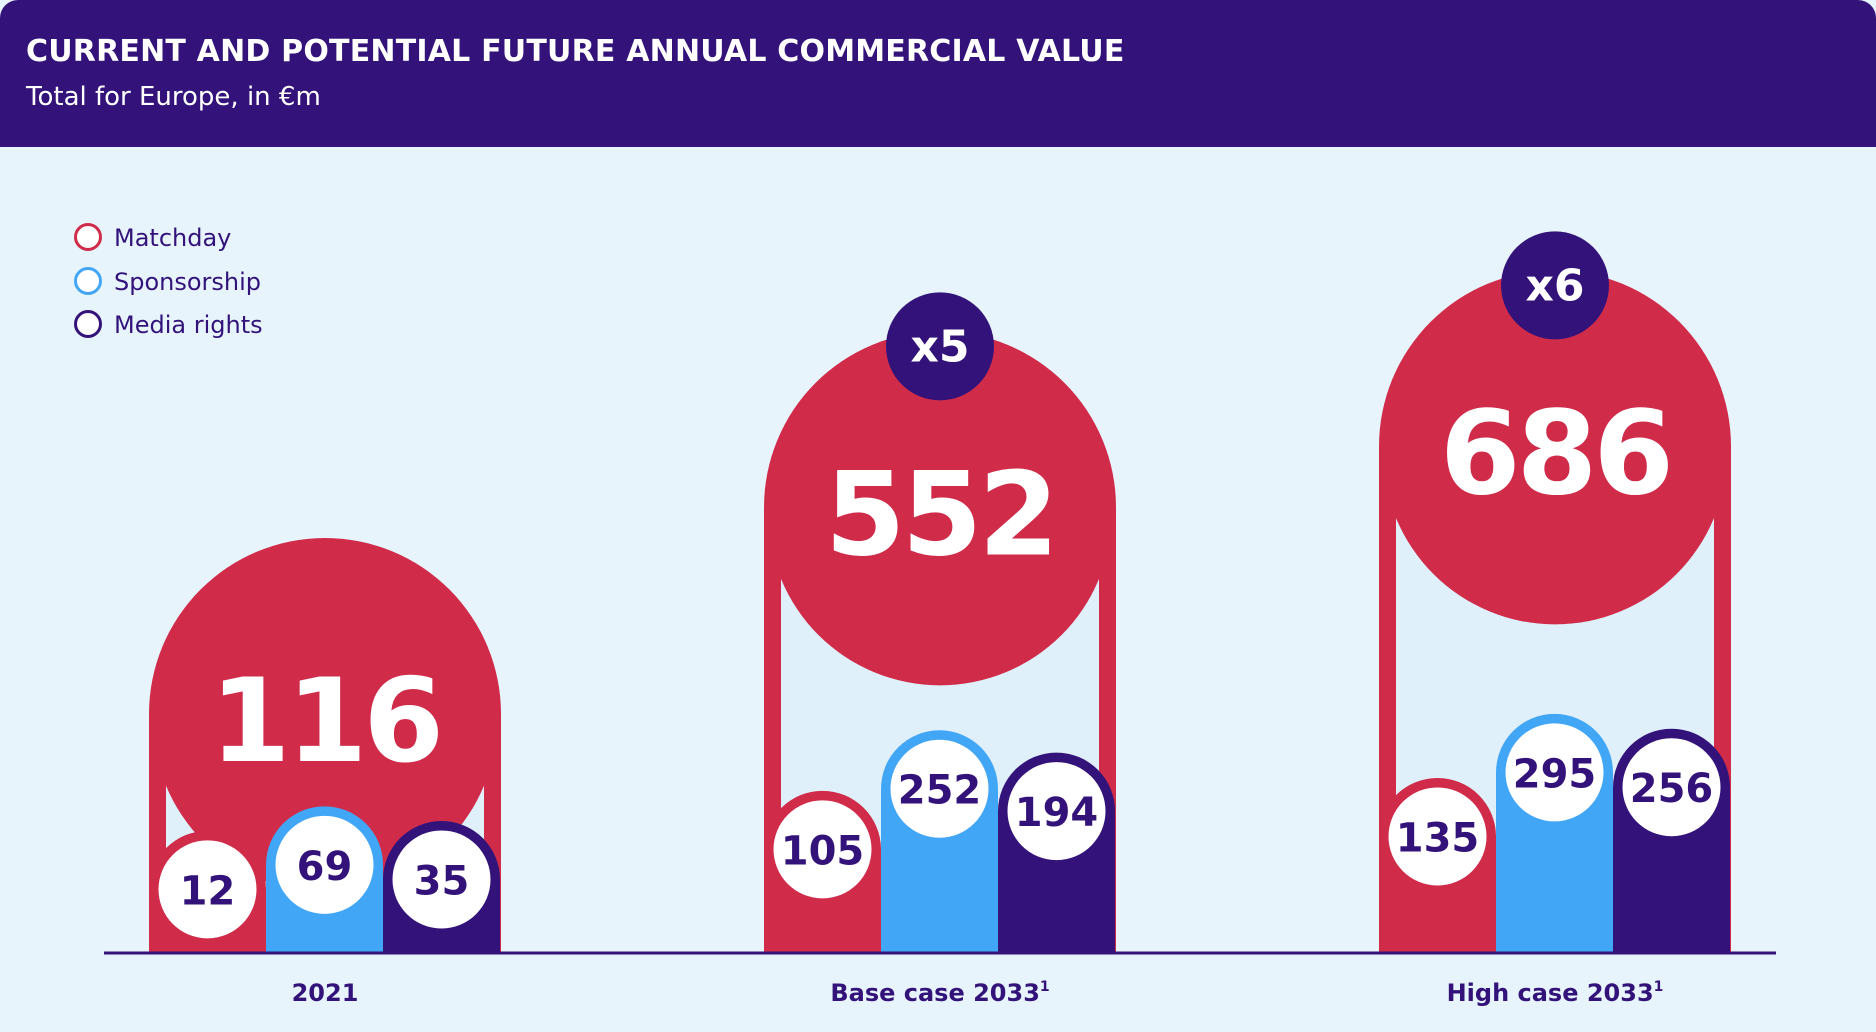 This screenshot has width=1876, height=1032. I want to click on legend-swatch-matchday, so click(88, 237).